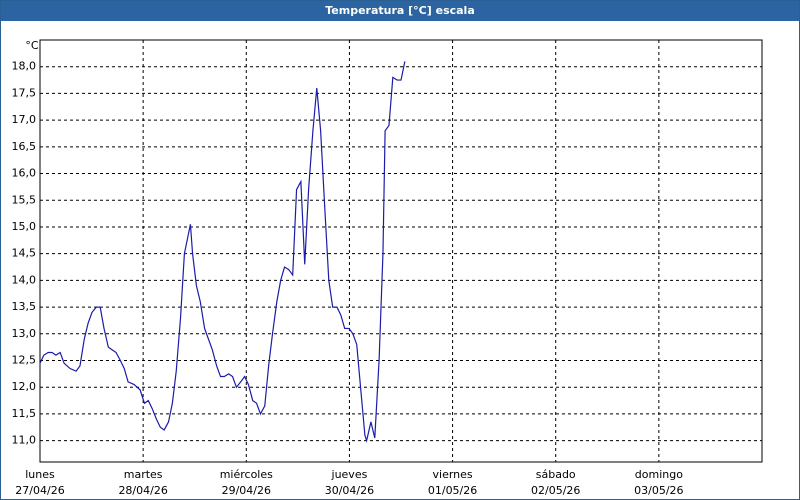 The height and width of the screenshot is (500, 800). Describe the element at coordinates (24, 119) in the screenshot. I see `y-tick-label: 17,0` at that location.